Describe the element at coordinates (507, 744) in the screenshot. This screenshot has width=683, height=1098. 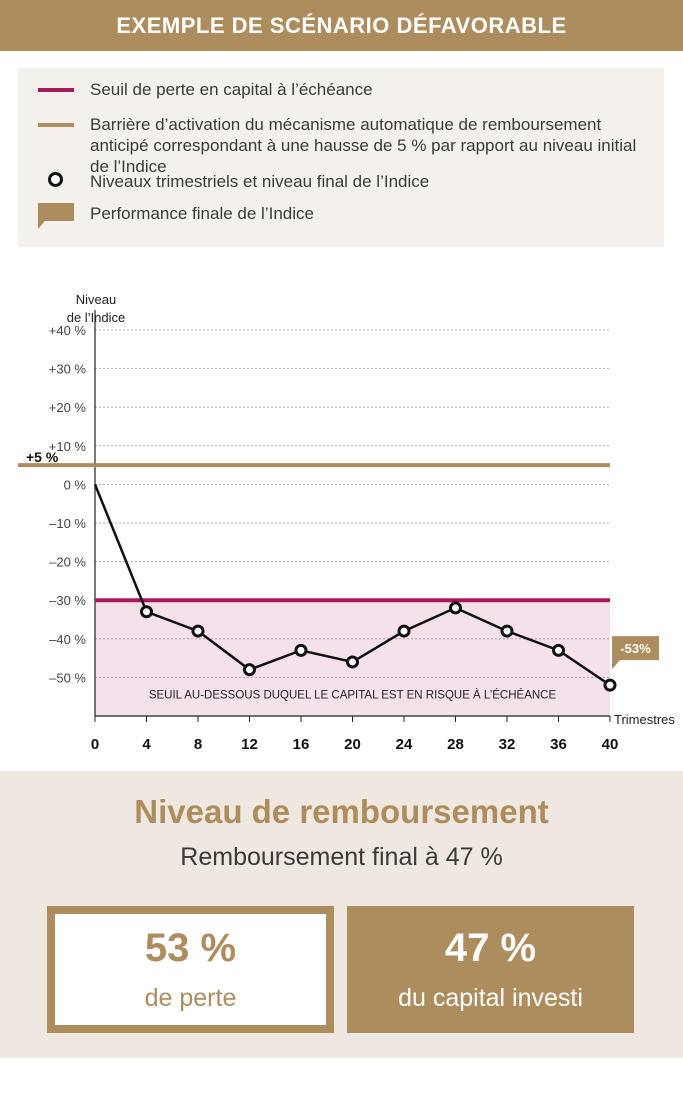
I see `x-tick-label: 32` at that location.